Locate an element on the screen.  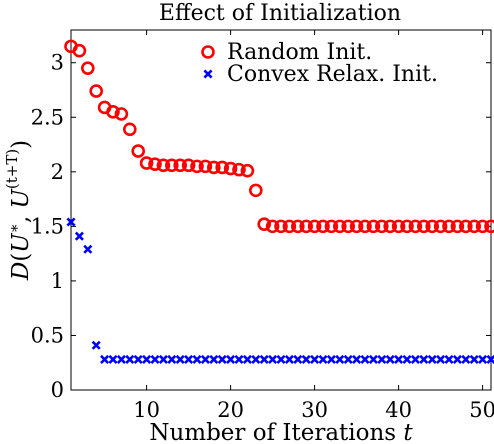
x-tick-label: 20 is located at coordinates (230, 410).